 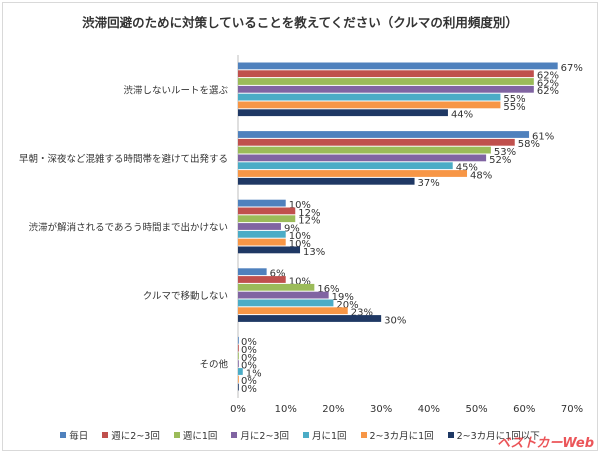 What do you see at coordinates (175, 90) in the screenshot?
I see `category-label: 渋滞しないルートを選ぶ` at bounding box center [175, 90].